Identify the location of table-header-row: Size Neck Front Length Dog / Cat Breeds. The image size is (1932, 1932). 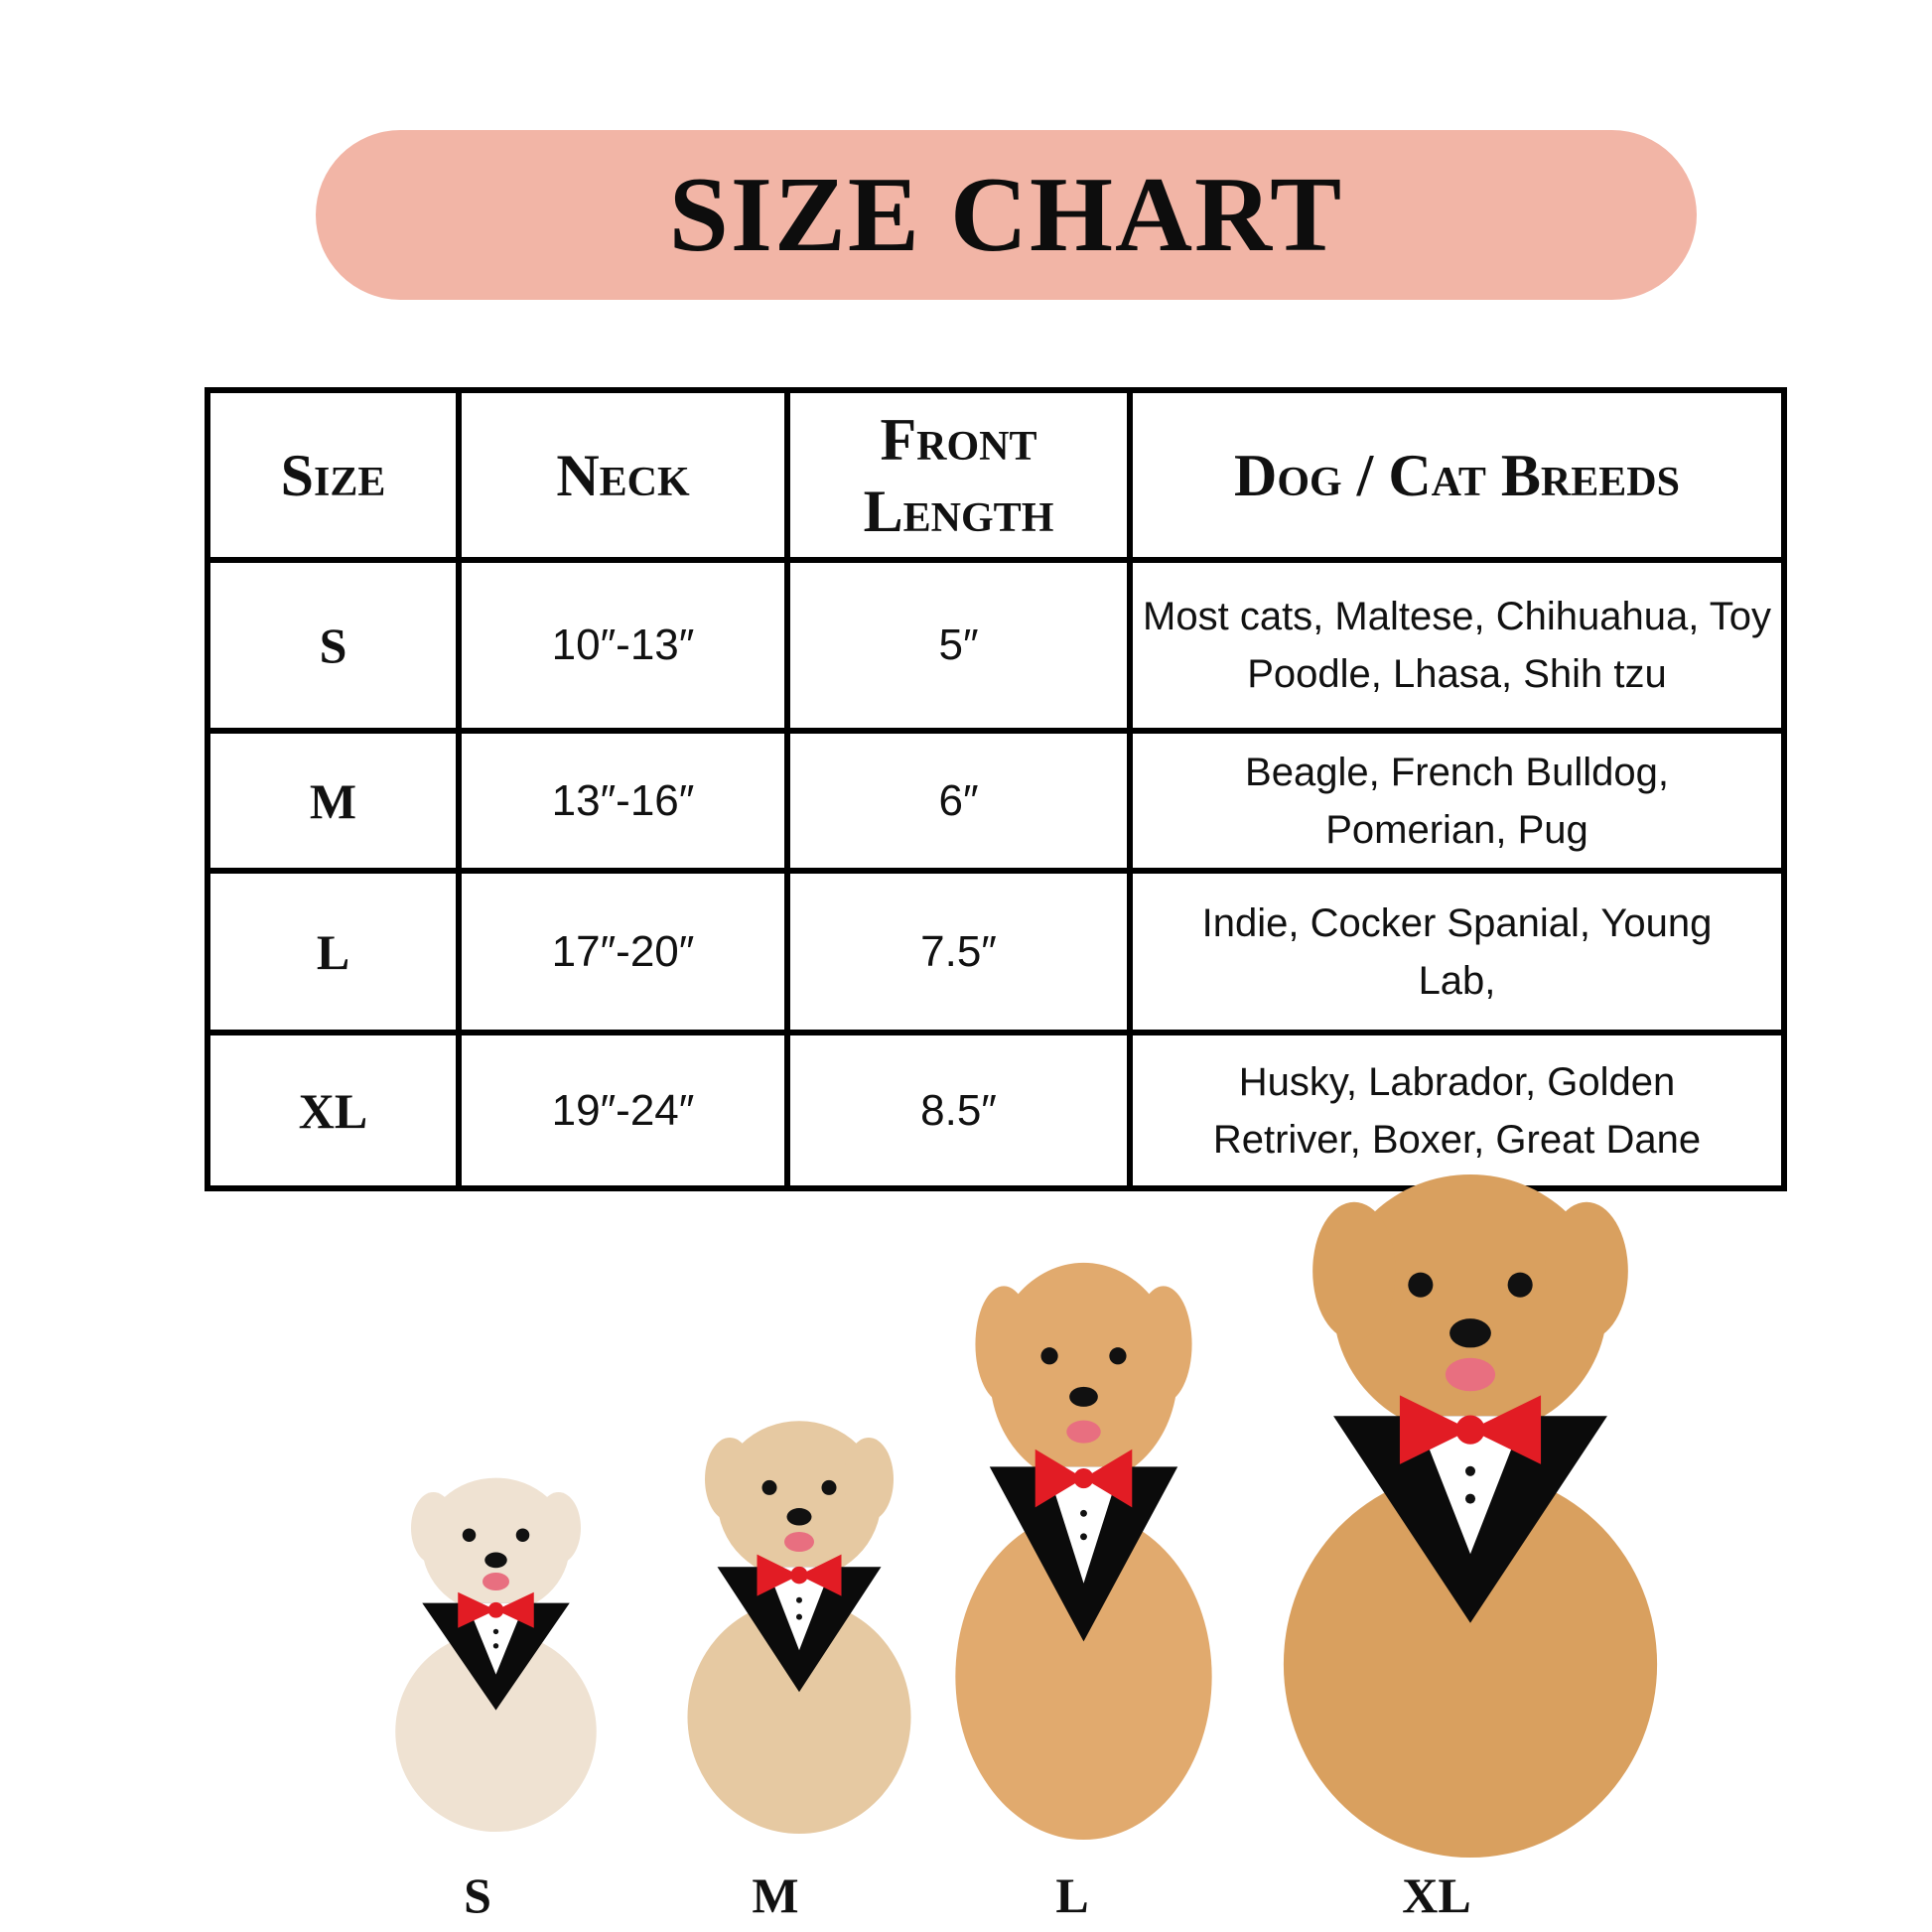
(996, 475).